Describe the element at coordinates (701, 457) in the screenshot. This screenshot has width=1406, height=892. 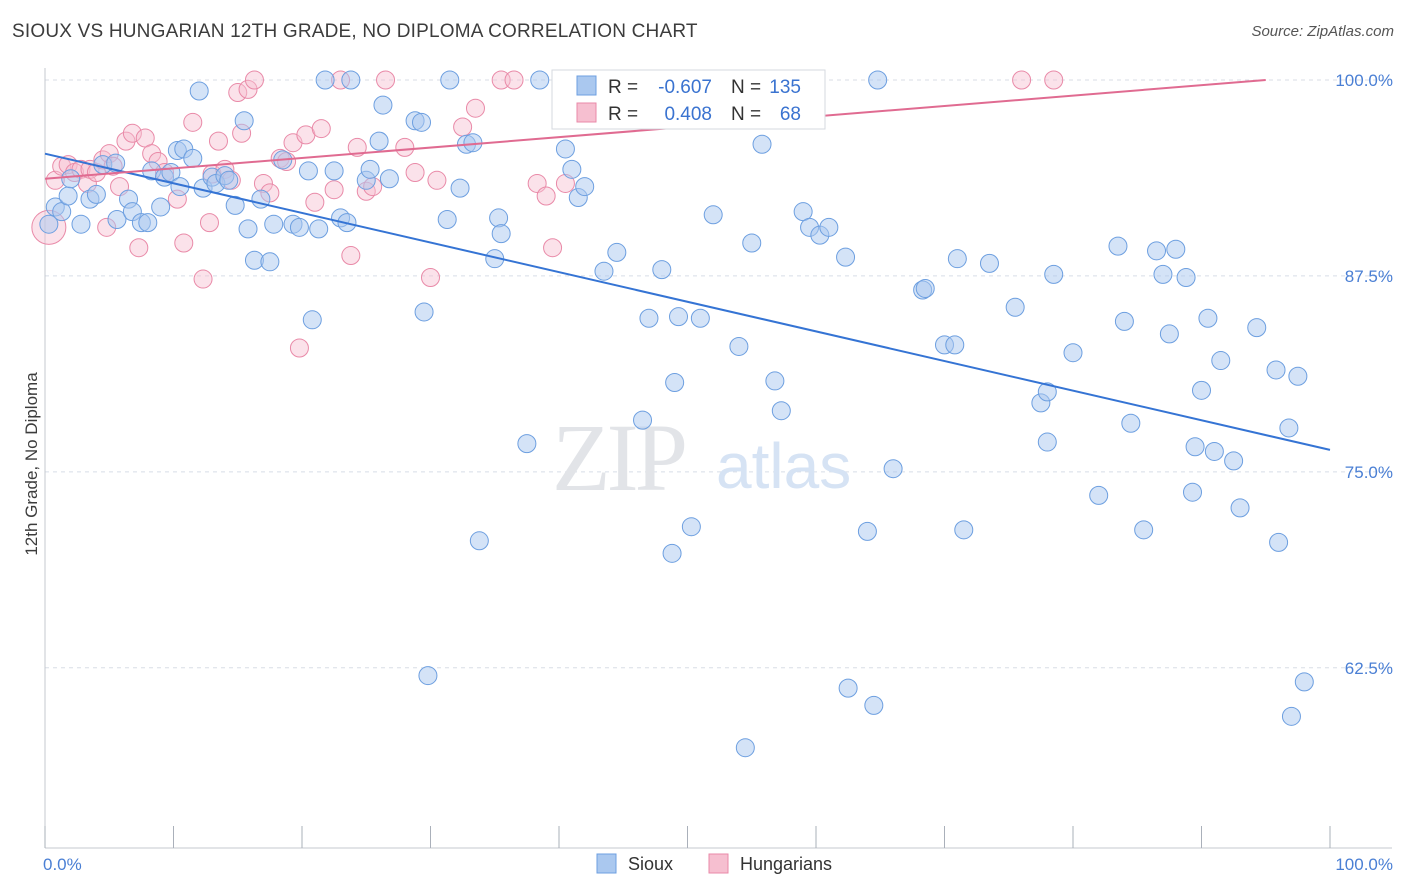
I see `watermark: ZIP atlas` at that location.